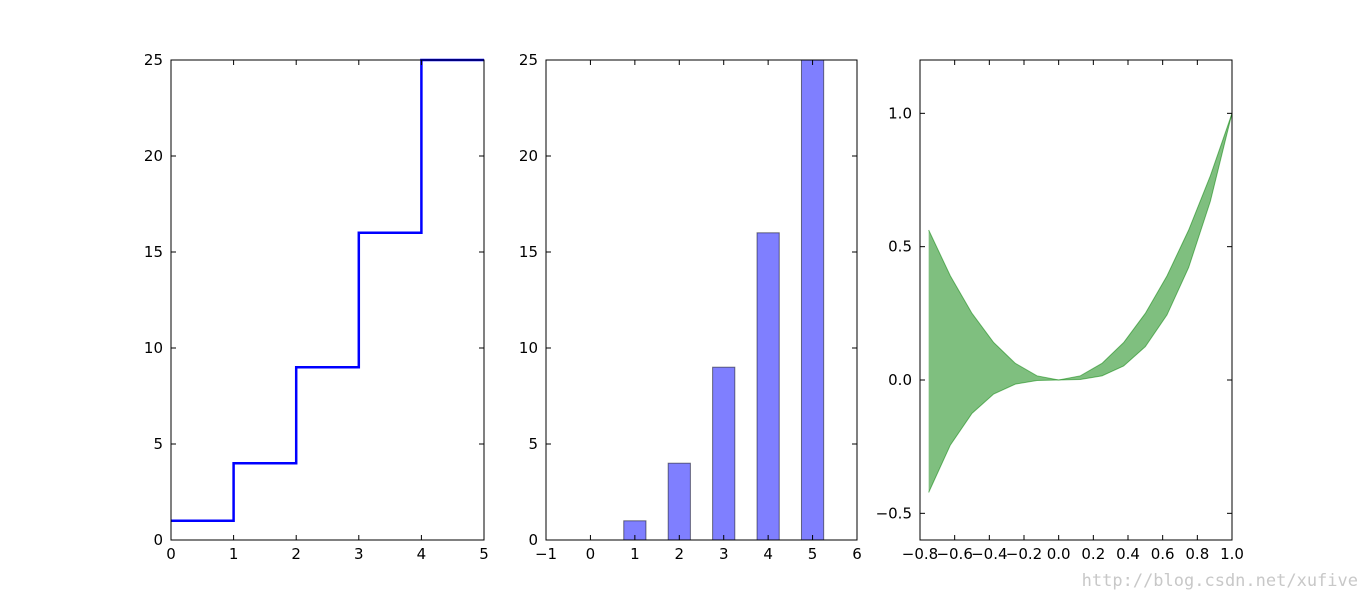 The width and height of the screenshot is (1368, 604). Describe the element at coordinates (1220, 581) in the screenshot. I see `watermark: http://blog.csdn.net/xufive` at that location.